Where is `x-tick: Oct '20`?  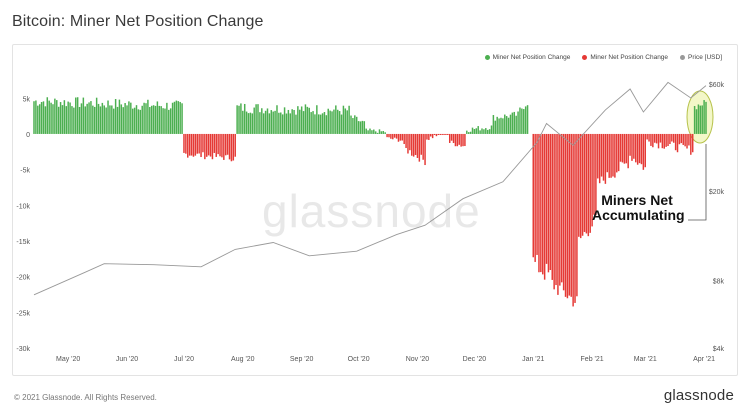
x-tick: Oct '20 is located at coordinates (359, 359).